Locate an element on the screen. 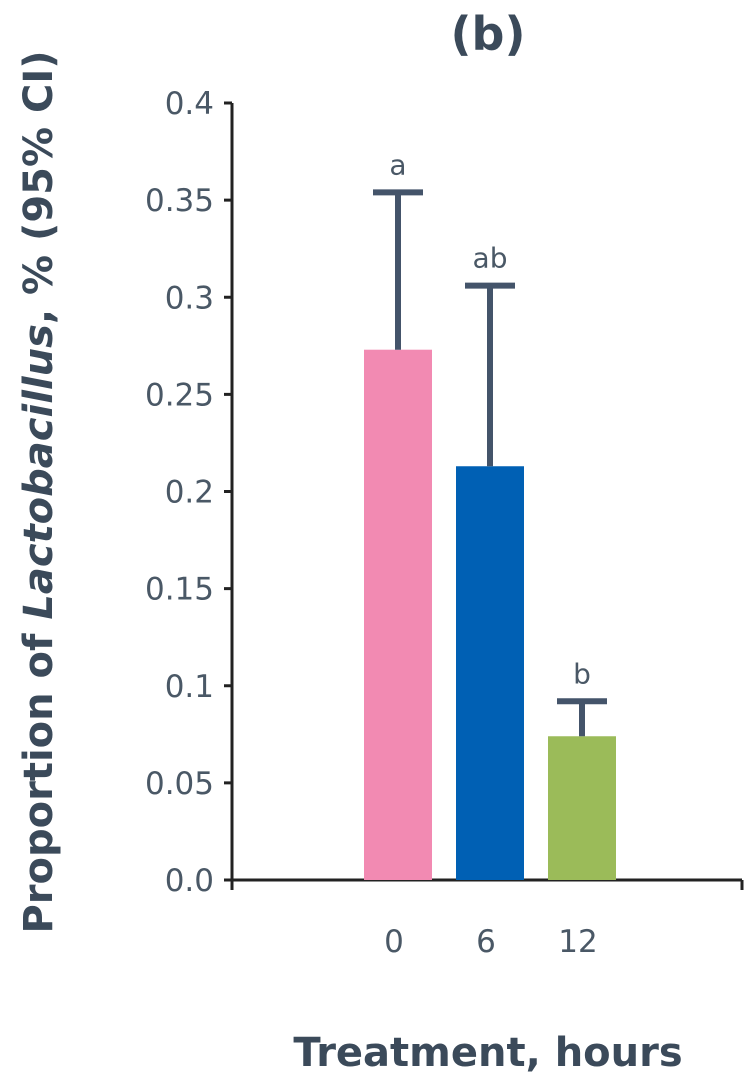  y-axis-title-prefix: Proportion of is located at coordinates (39, 777).